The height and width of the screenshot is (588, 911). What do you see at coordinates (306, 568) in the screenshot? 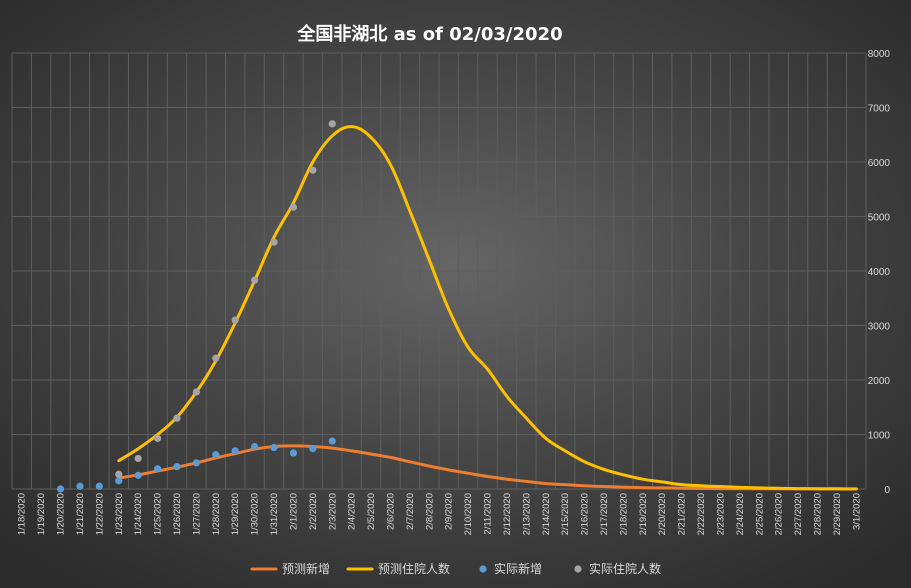
I see `legend-label: 预测新增` at bounding box center [306, 568].